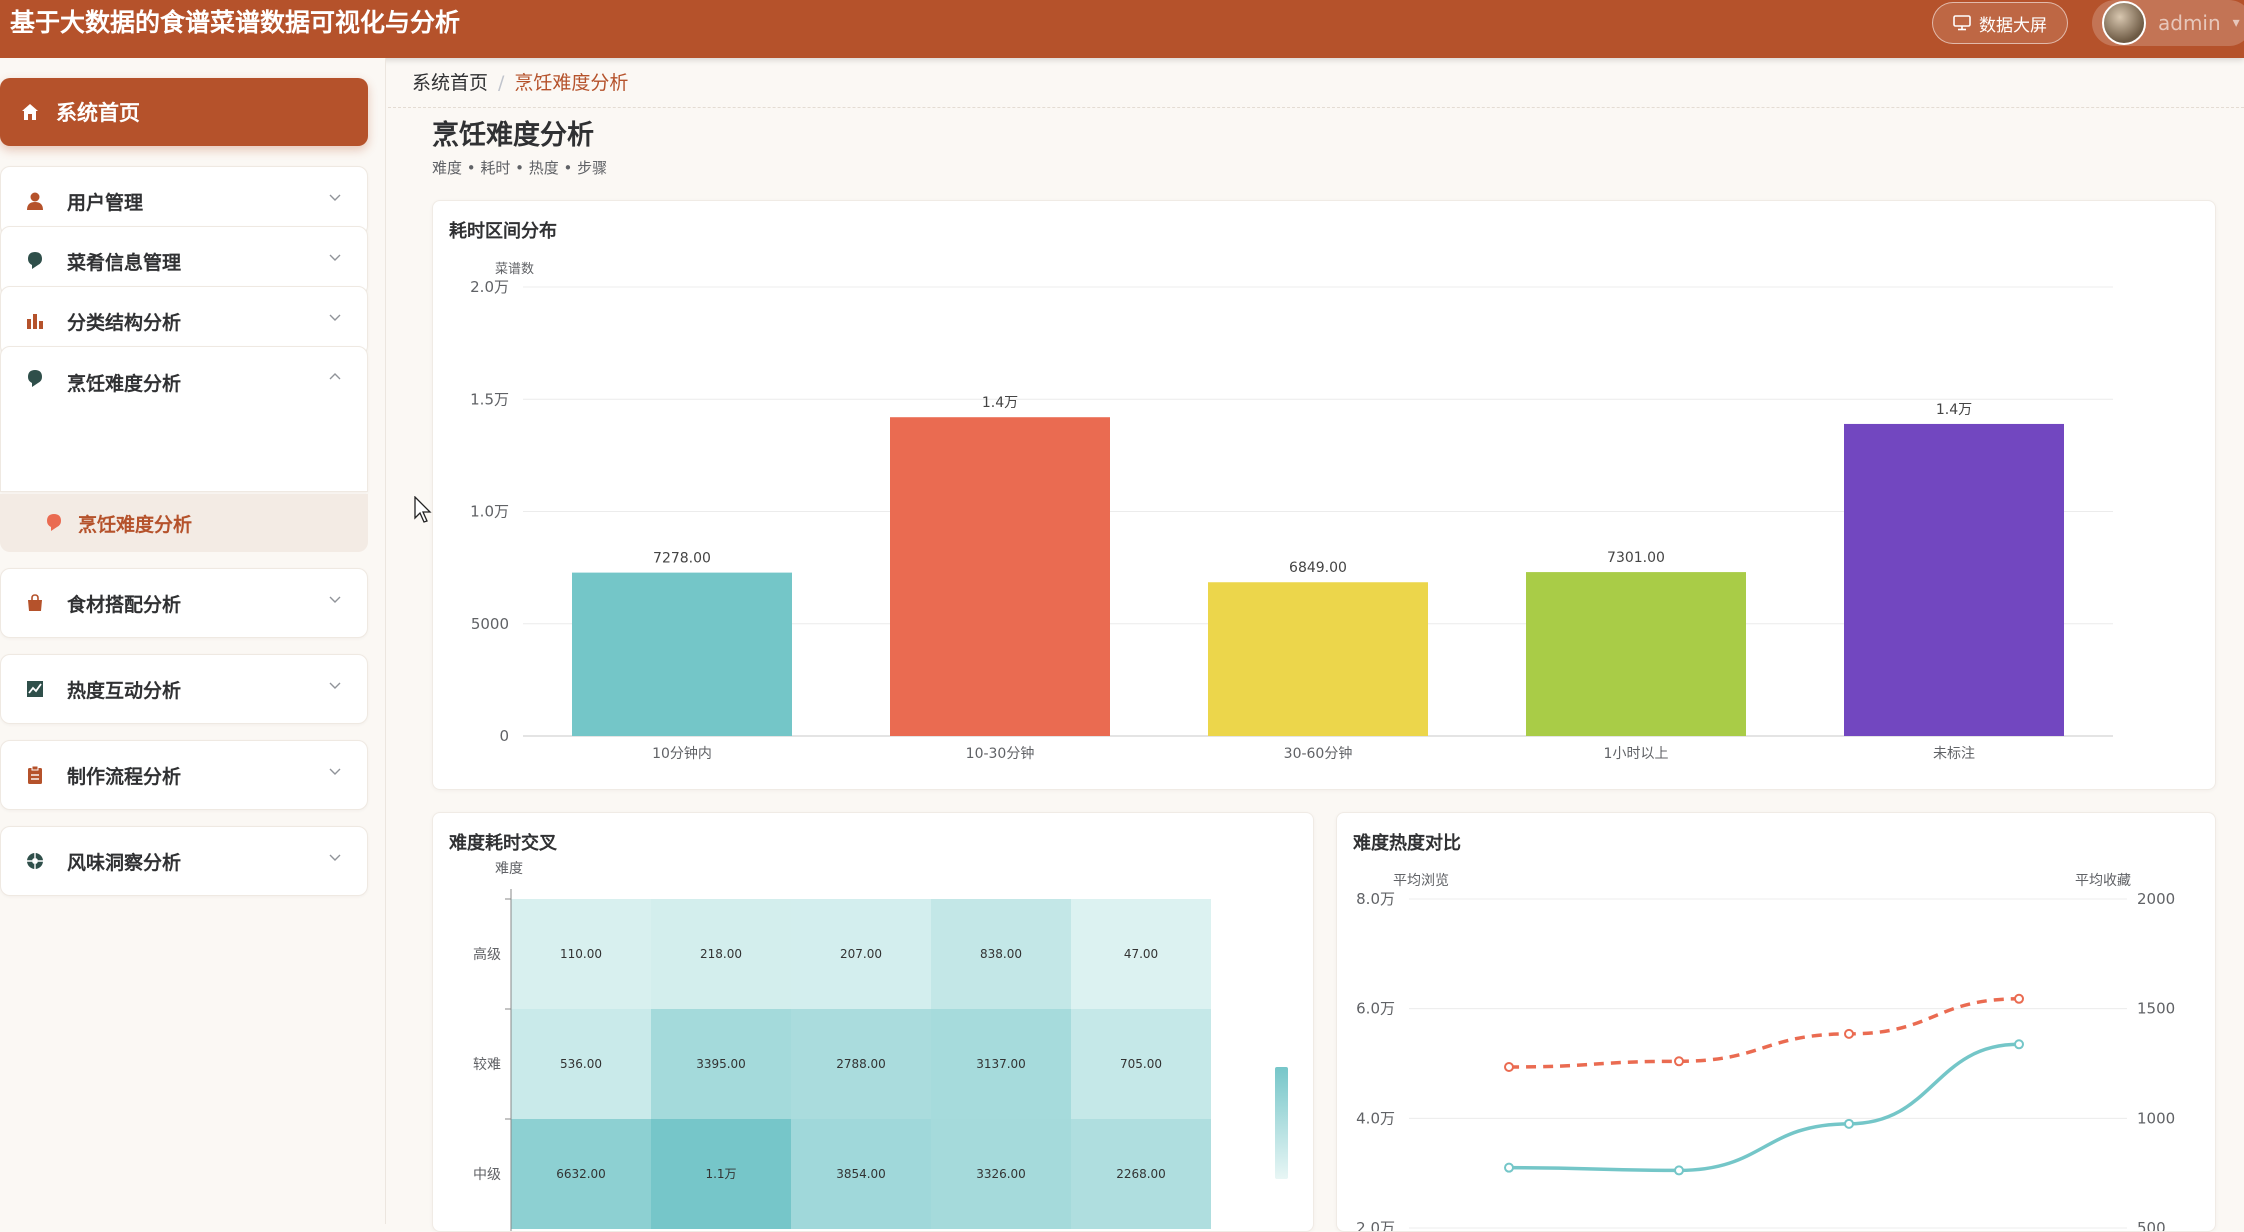 Image resolution: width=2244 pixels, height=1232 pixels. What do you see at coordinates (124, 262) in the screenshot?
I see `sidebar-item-label: 菜肴信息管理` at bounding box center [124, 262].